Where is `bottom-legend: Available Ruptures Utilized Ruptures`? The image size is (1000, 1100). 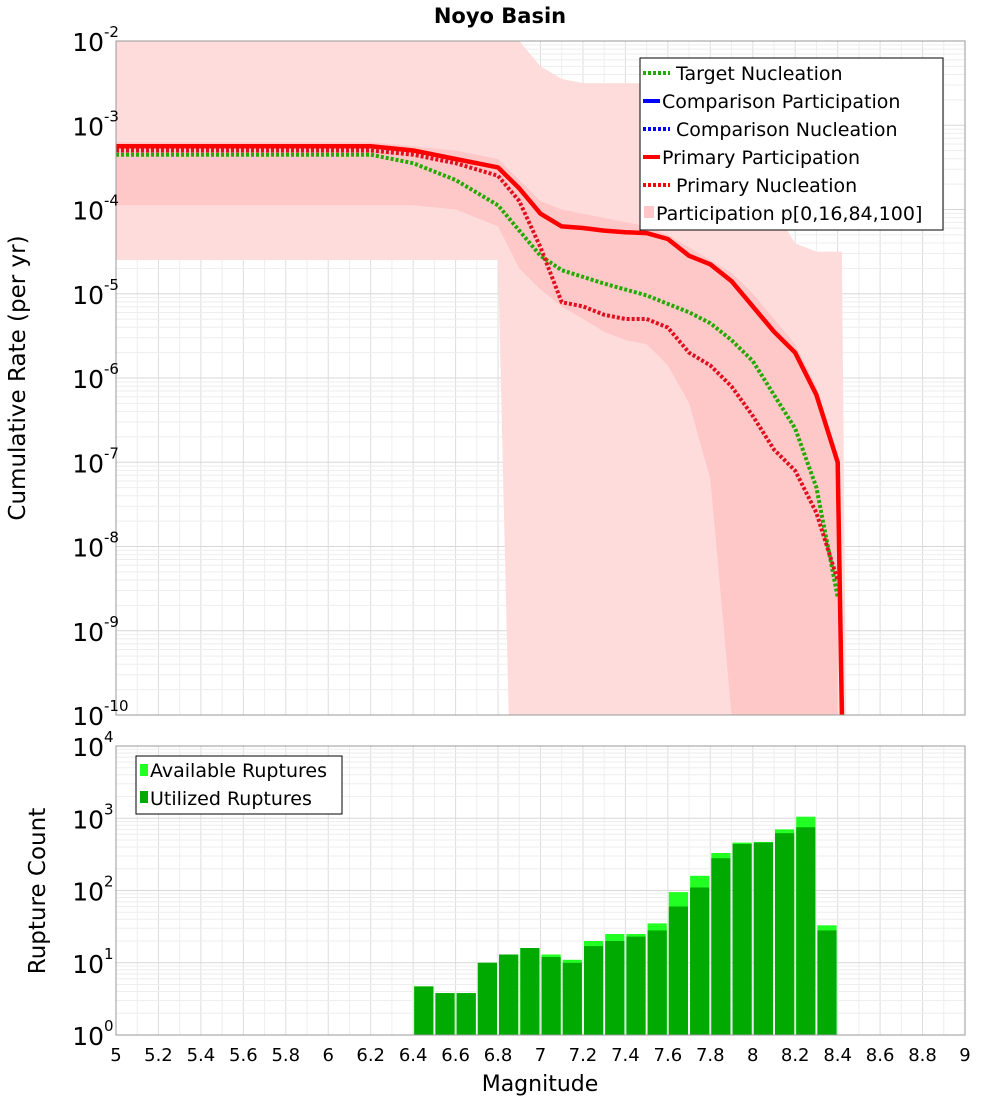 bottom-legend: Available Ruptures Utilized Ruptures is located at coordinates (239, 785).